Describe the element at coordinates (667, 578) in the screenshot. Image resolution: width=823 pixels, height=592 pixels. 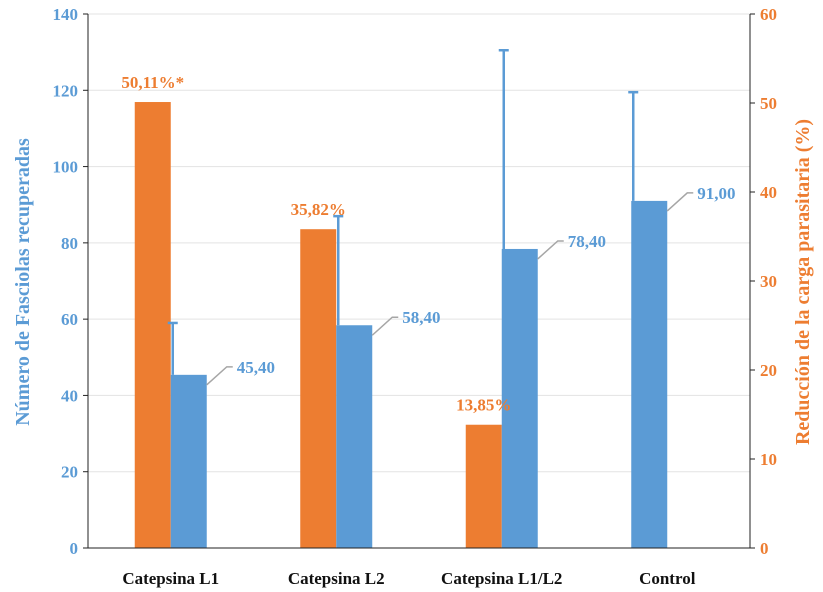
I see `x-category-label: Control` at that location.